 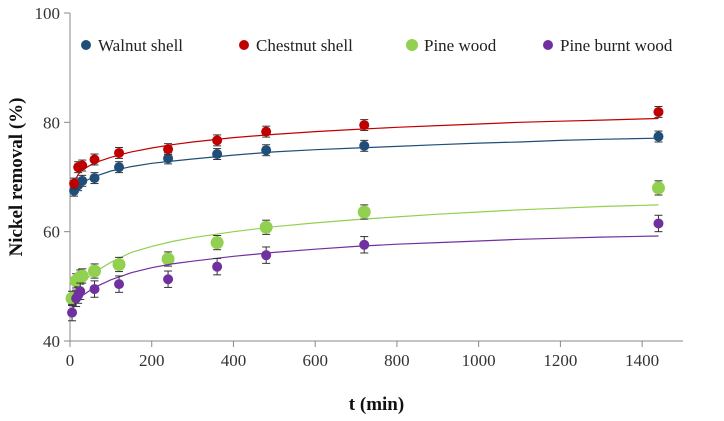 What do you see at coordinates (51, 341) in the screenshot?
I see `y-tick-label: 40` at bounding box center [51, 341].